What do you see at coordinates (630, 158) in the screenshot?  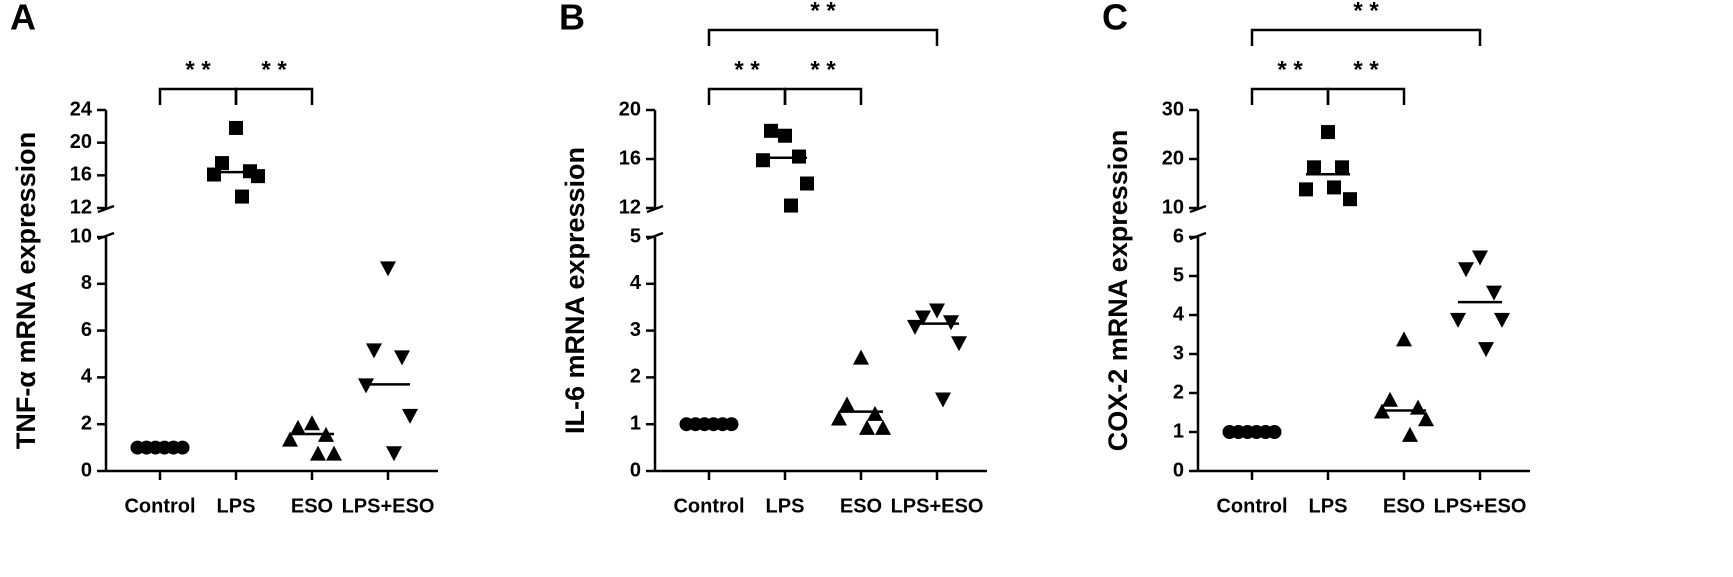 I see `y-tick-label: 16` at bounding box center [630, 158].